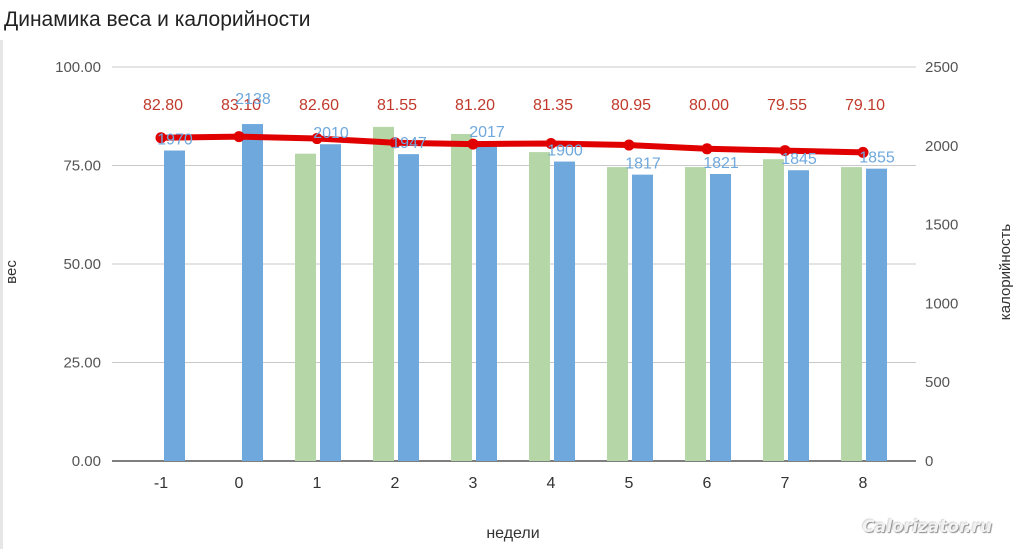 The image size is (1014, 549). Describe the element at coordinates (865, 105) in the screenshot. I see `weight-data-label: 79.10` at that location.